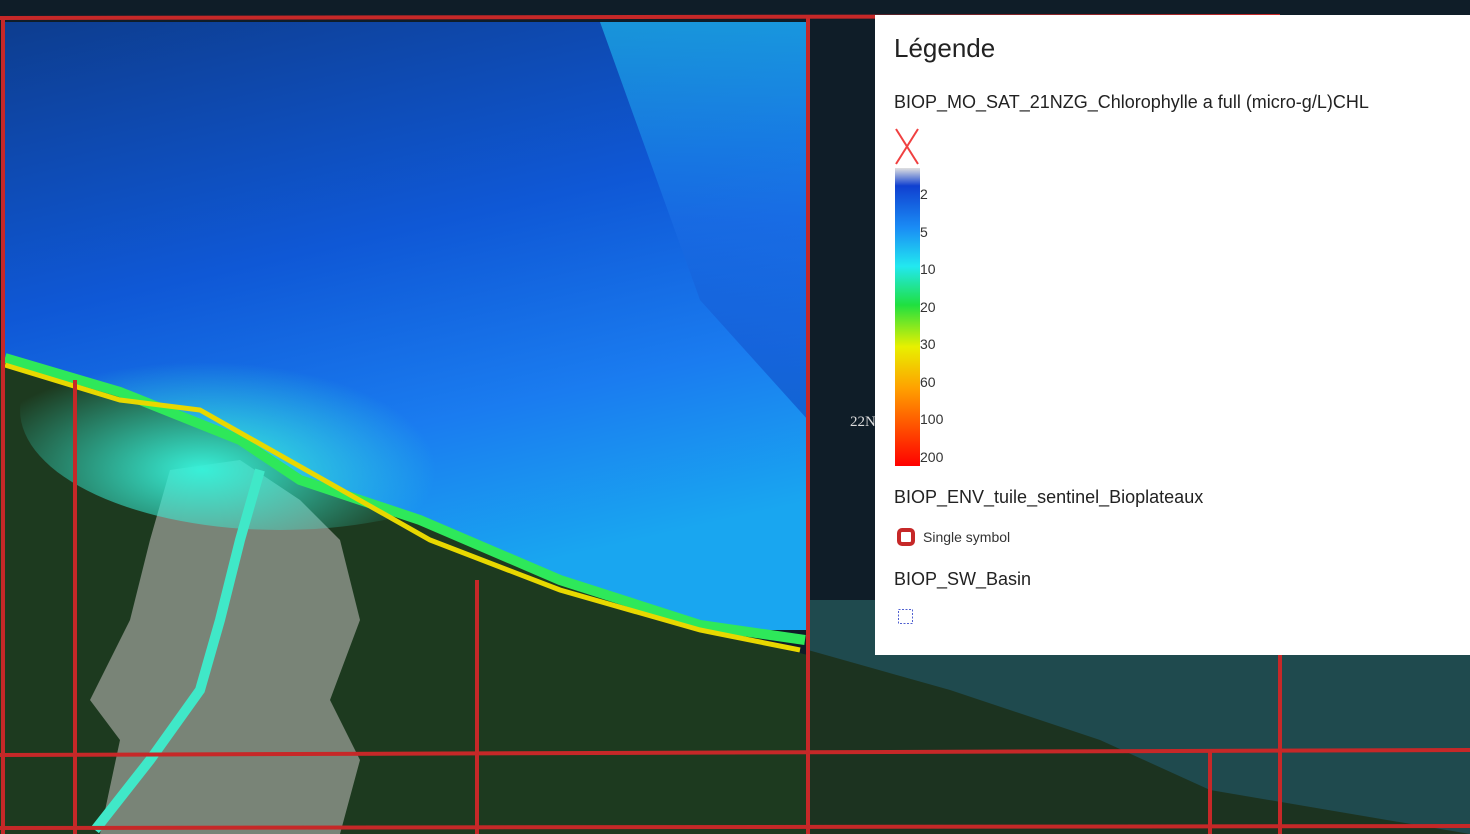  What do you see at coordinates (924, 231) in the screenshot?
I see `ramp-label: 5` at bounding box center [924, 231].